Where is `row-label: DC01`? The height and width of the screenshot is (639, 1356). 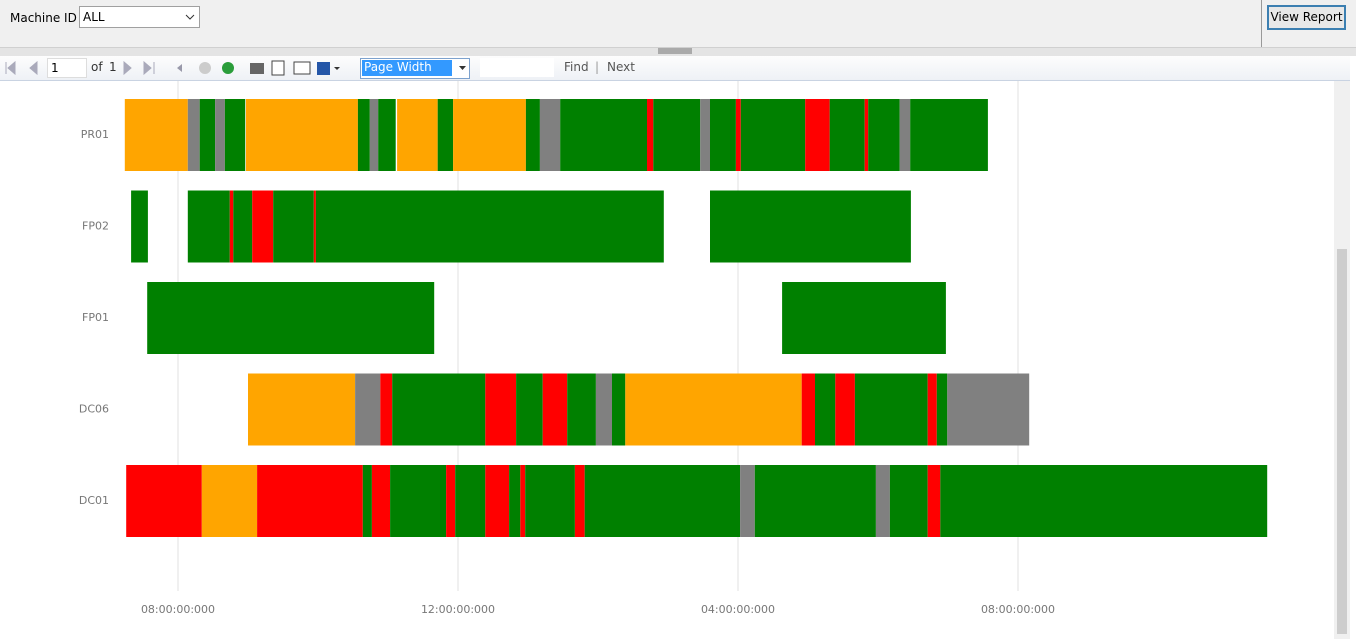
row-label: DC01 is located at coordinates (94, 500).